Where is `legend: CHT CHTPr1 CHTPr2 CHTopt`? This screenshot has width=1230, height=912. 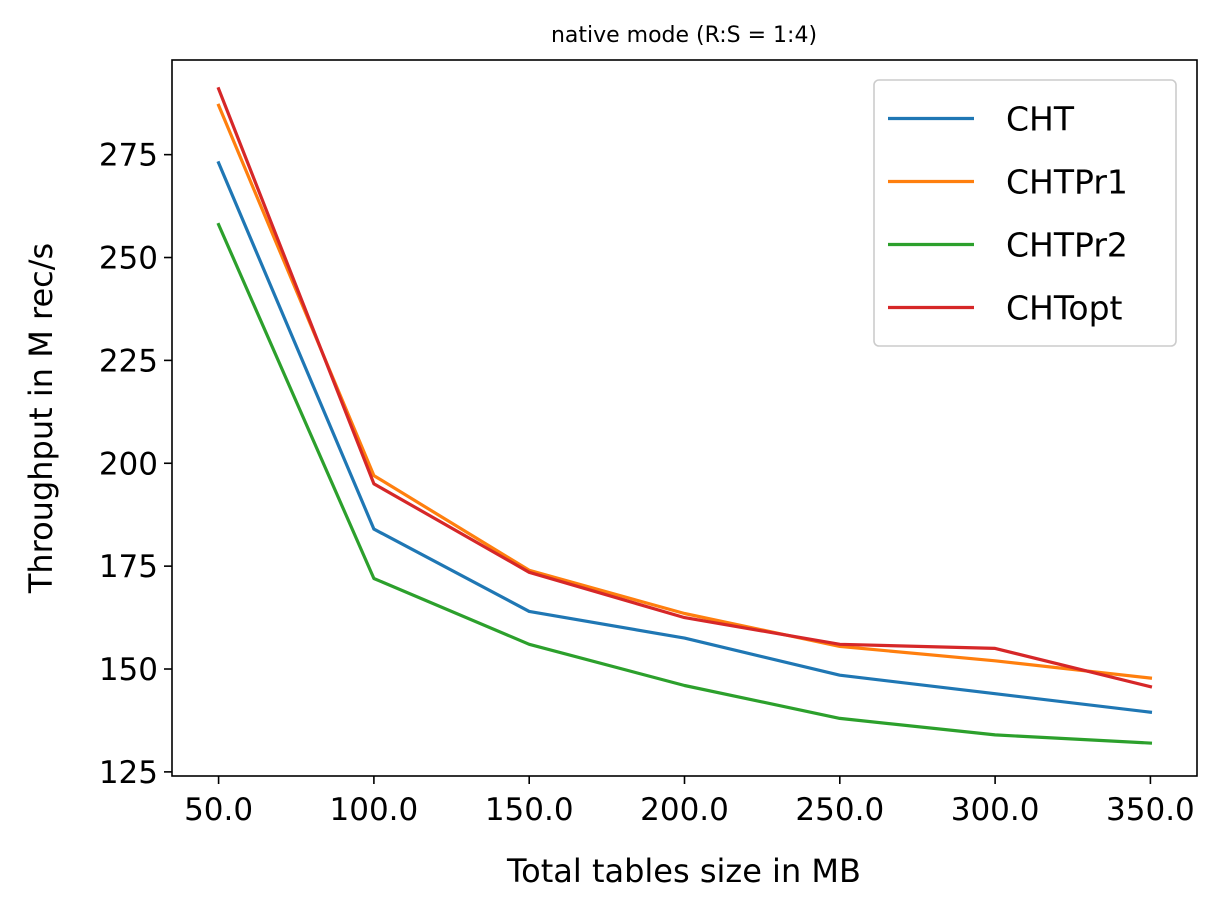
legend: CHT CHTPr1 CHTPr2 CHTopt is located at coordinates (1025, 213).